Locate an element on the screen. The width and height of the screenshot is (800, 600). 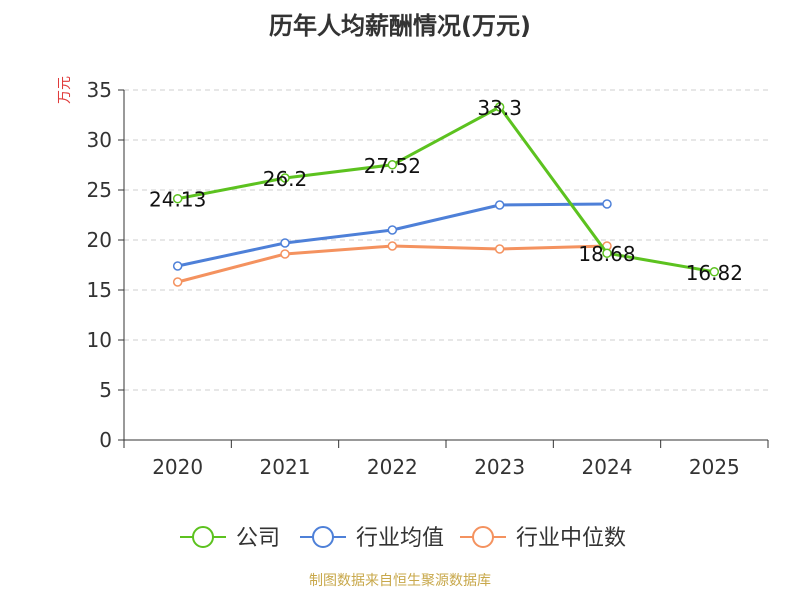
x-tick-label: 2021 is located at coordinates (285, 467).